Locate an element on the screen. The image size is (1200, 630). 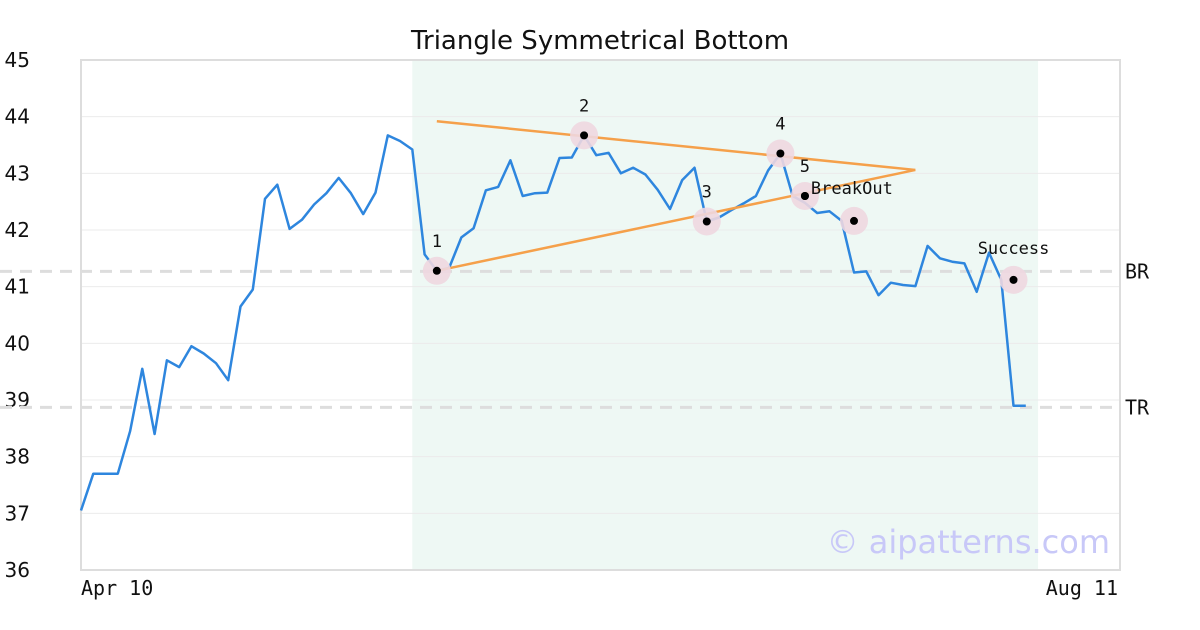
reference-label-br: BR is located at coordinates (1137, 271).